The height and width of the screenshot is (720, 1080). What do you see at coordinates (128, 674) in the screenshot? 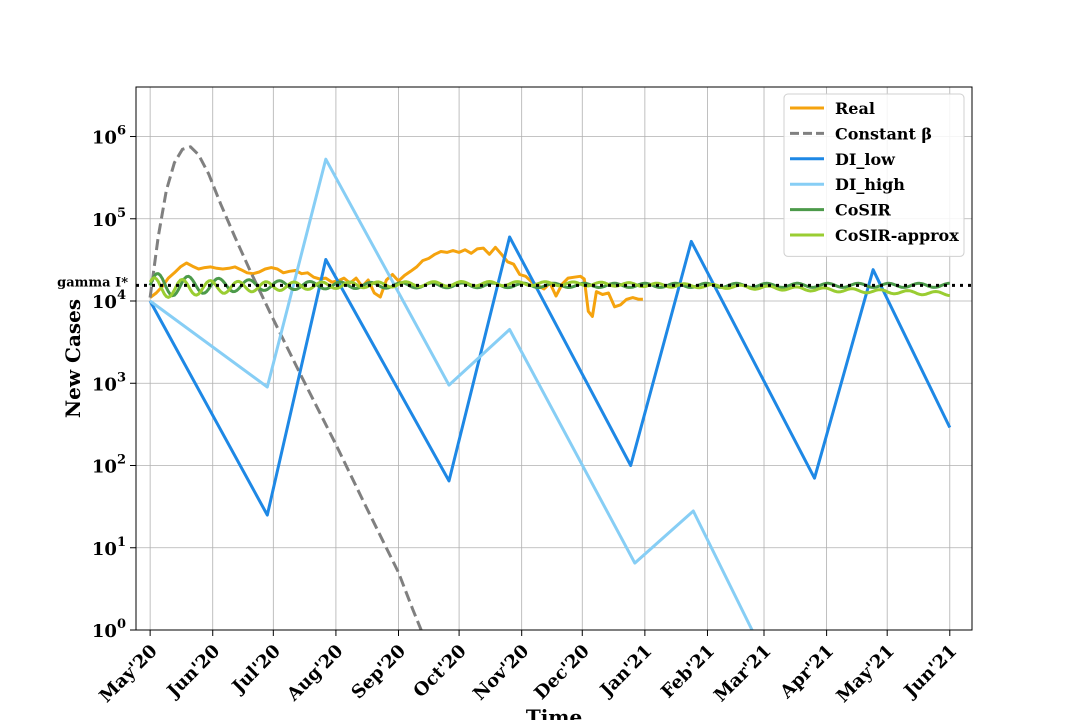
I see `x-tick-label: May'20` at bounding box center [128, 674].